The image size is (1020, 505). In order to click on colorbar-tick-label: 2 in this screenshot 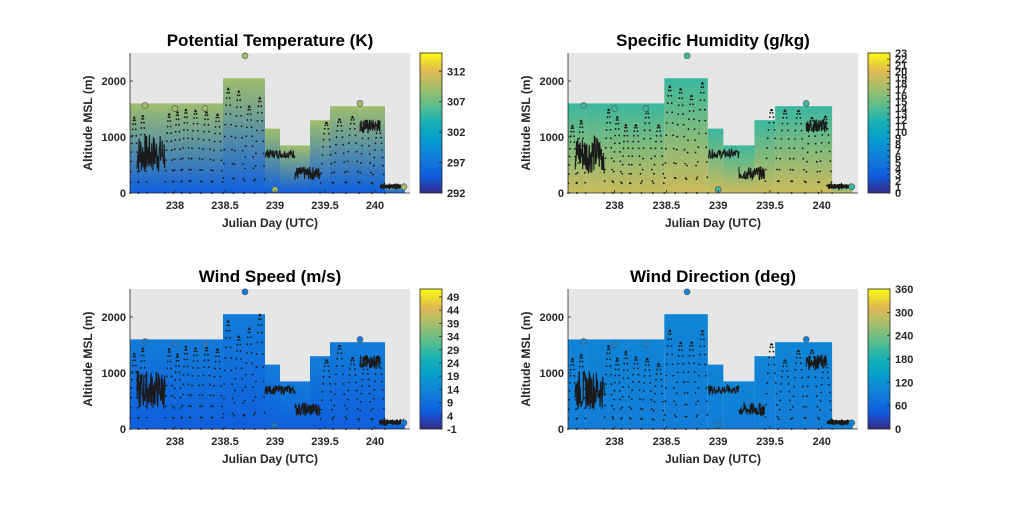, I will do `click(898, 182)`.